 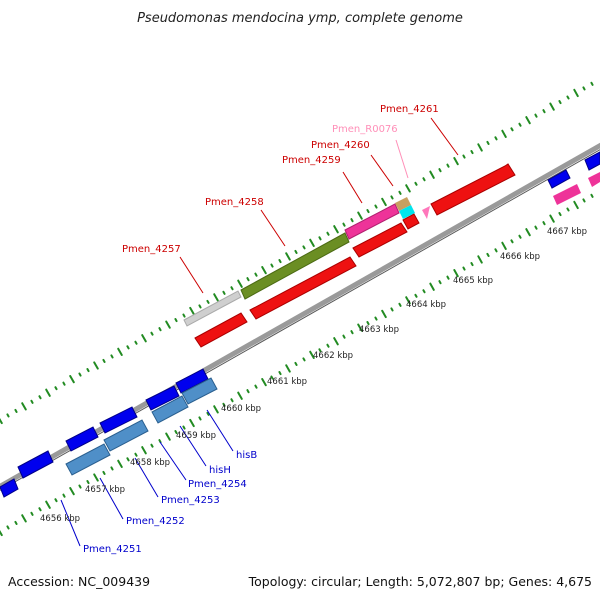 I want to click on label-hisb: hisB, so click(x=246, y=455).